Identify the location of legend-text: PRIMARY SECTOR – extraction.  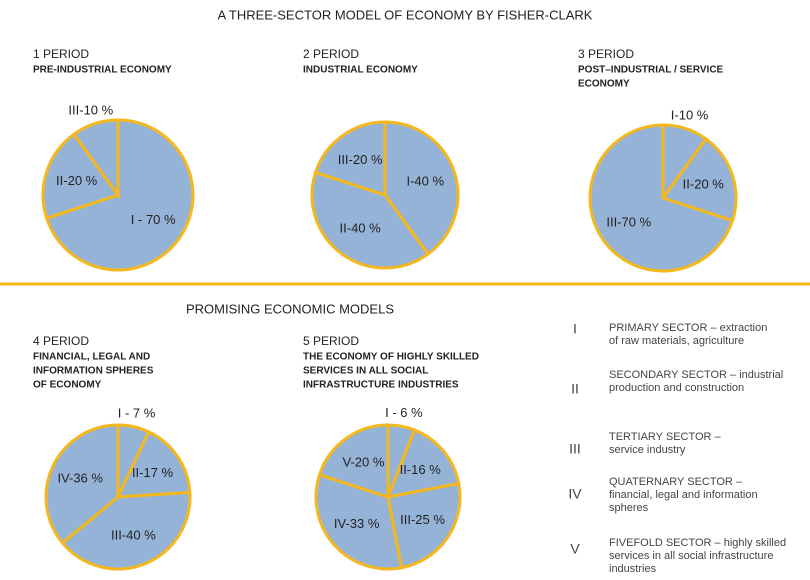
(688, 328).